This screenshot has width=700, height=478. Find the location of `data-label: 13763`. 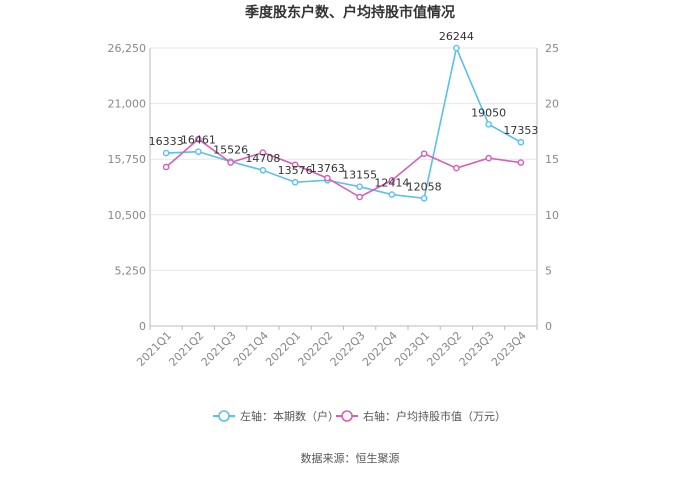

data-label: 13763 is located at coordinates (327, 168).